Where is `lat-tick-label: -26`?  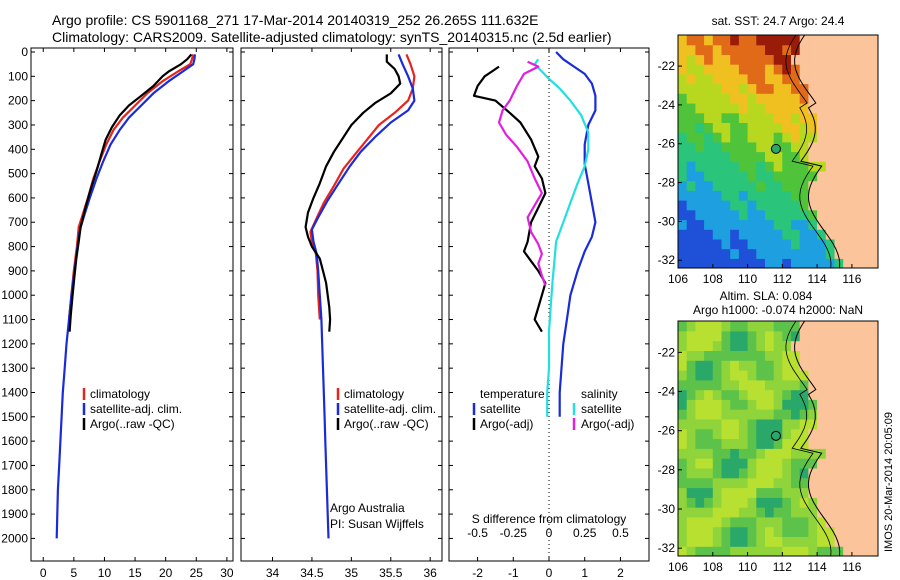
lat-tick-label: -26 is located at coordinates (667, 431).